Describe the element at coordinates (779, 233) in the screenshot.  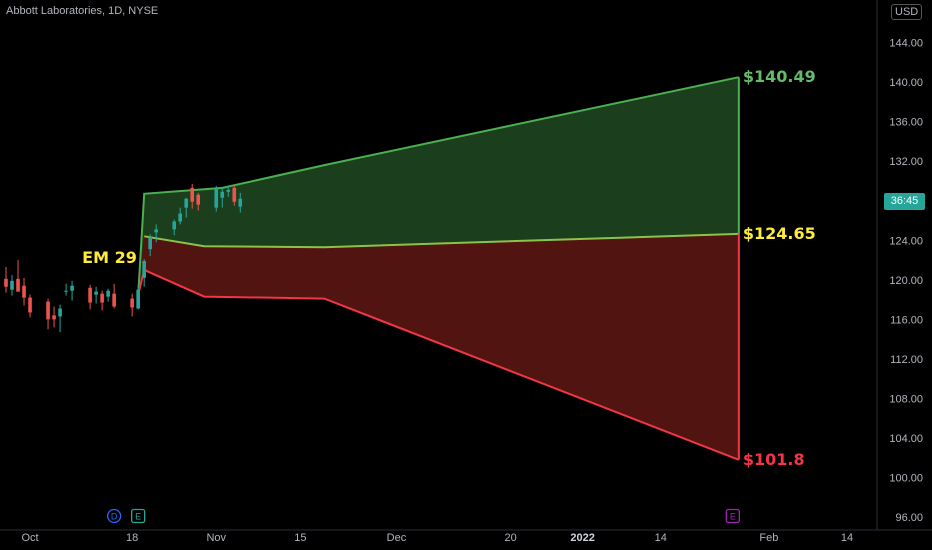
I see `mid-target-label: $124.65` at that location.